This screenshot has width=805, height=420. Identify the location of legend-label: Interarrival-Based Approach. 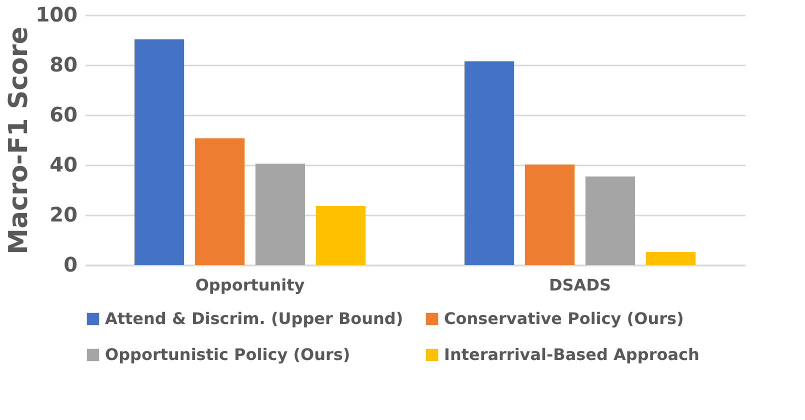
(572, 354).